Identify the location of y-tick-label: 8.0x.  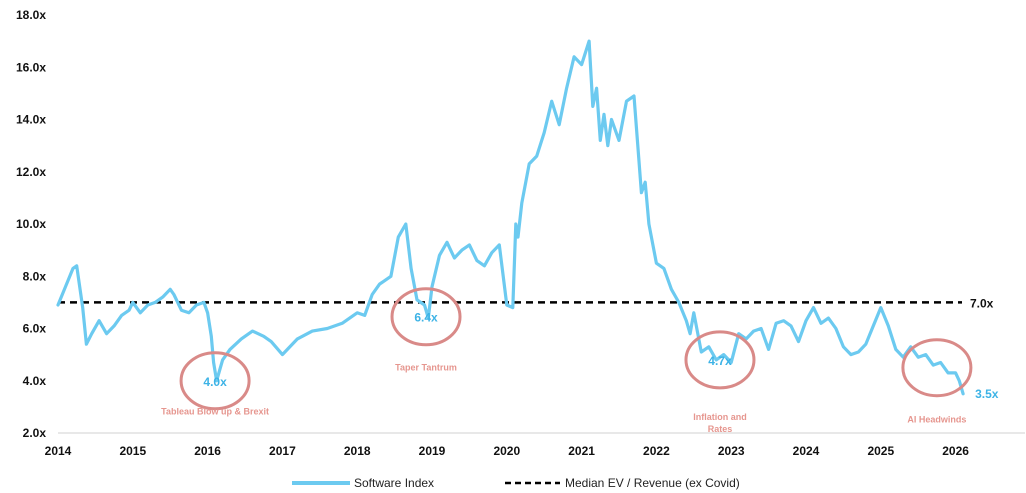
(35, 276).